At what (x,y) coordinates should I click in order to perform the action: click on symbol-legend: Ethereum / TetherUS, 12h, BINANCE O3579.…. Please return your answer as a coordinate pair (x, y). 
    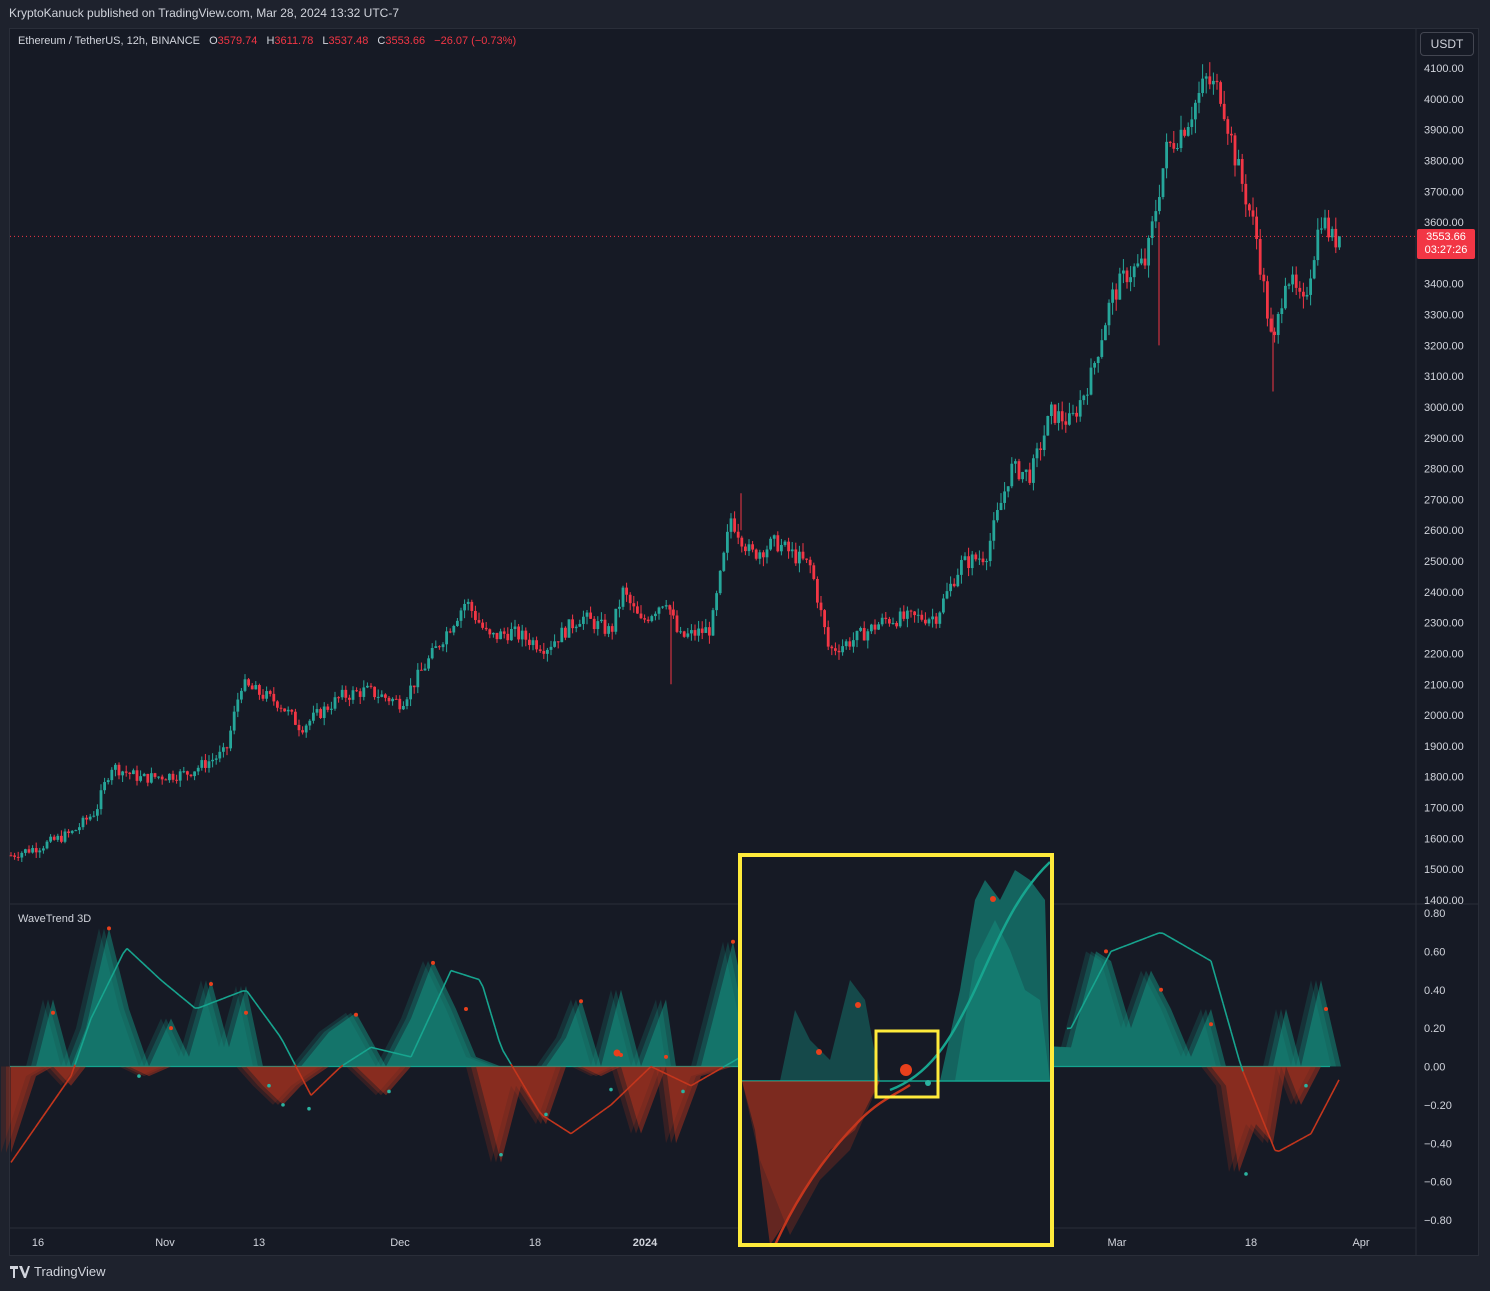
    Looking at the image, I should click on (267, 41).